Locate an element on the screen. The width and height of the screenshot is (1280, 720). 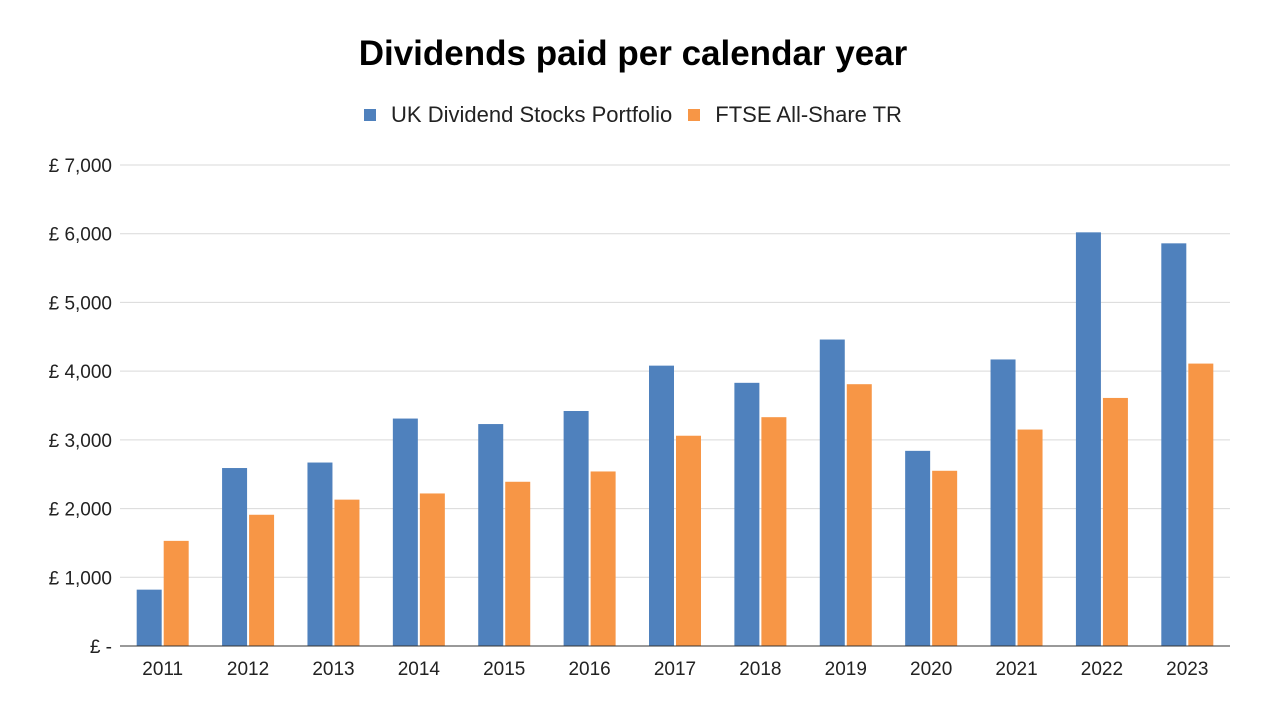
legend-item-portfolio: UK Dividend Stocks Portfolio is located at coordinates (518, 115).